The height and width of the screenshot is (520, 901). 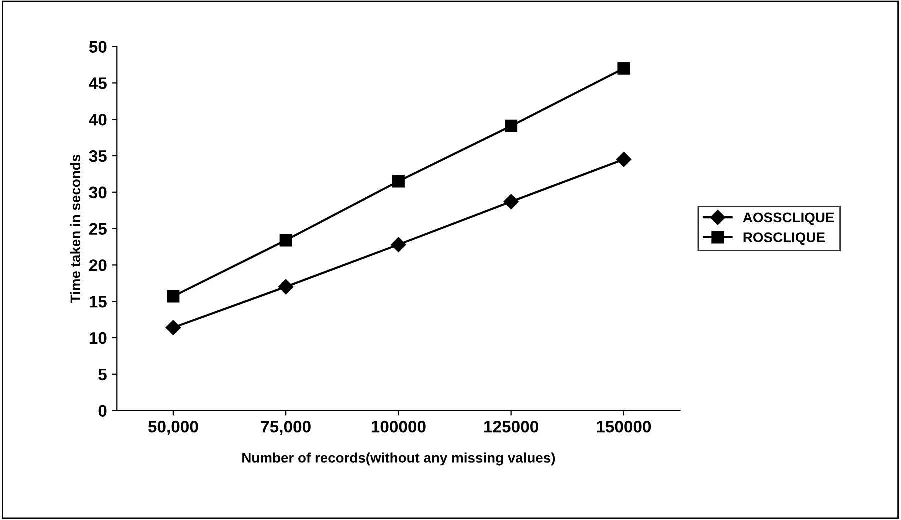 What do you see at coordinates (102, 411) in the screenshot?
I see `y-tick-label: 0` at bounding box center [102, 411].